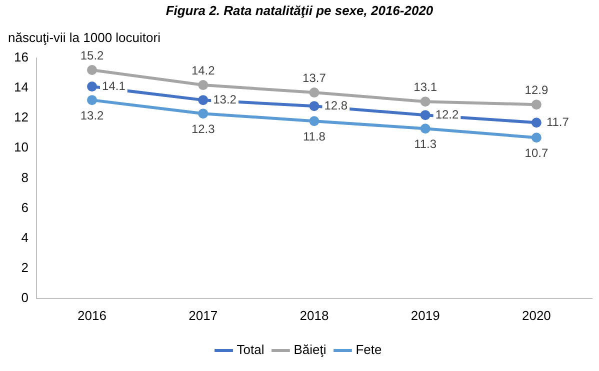 This screenshot has height=371, width=599. I want to click on data-label: 11.7, so click(558, 121).